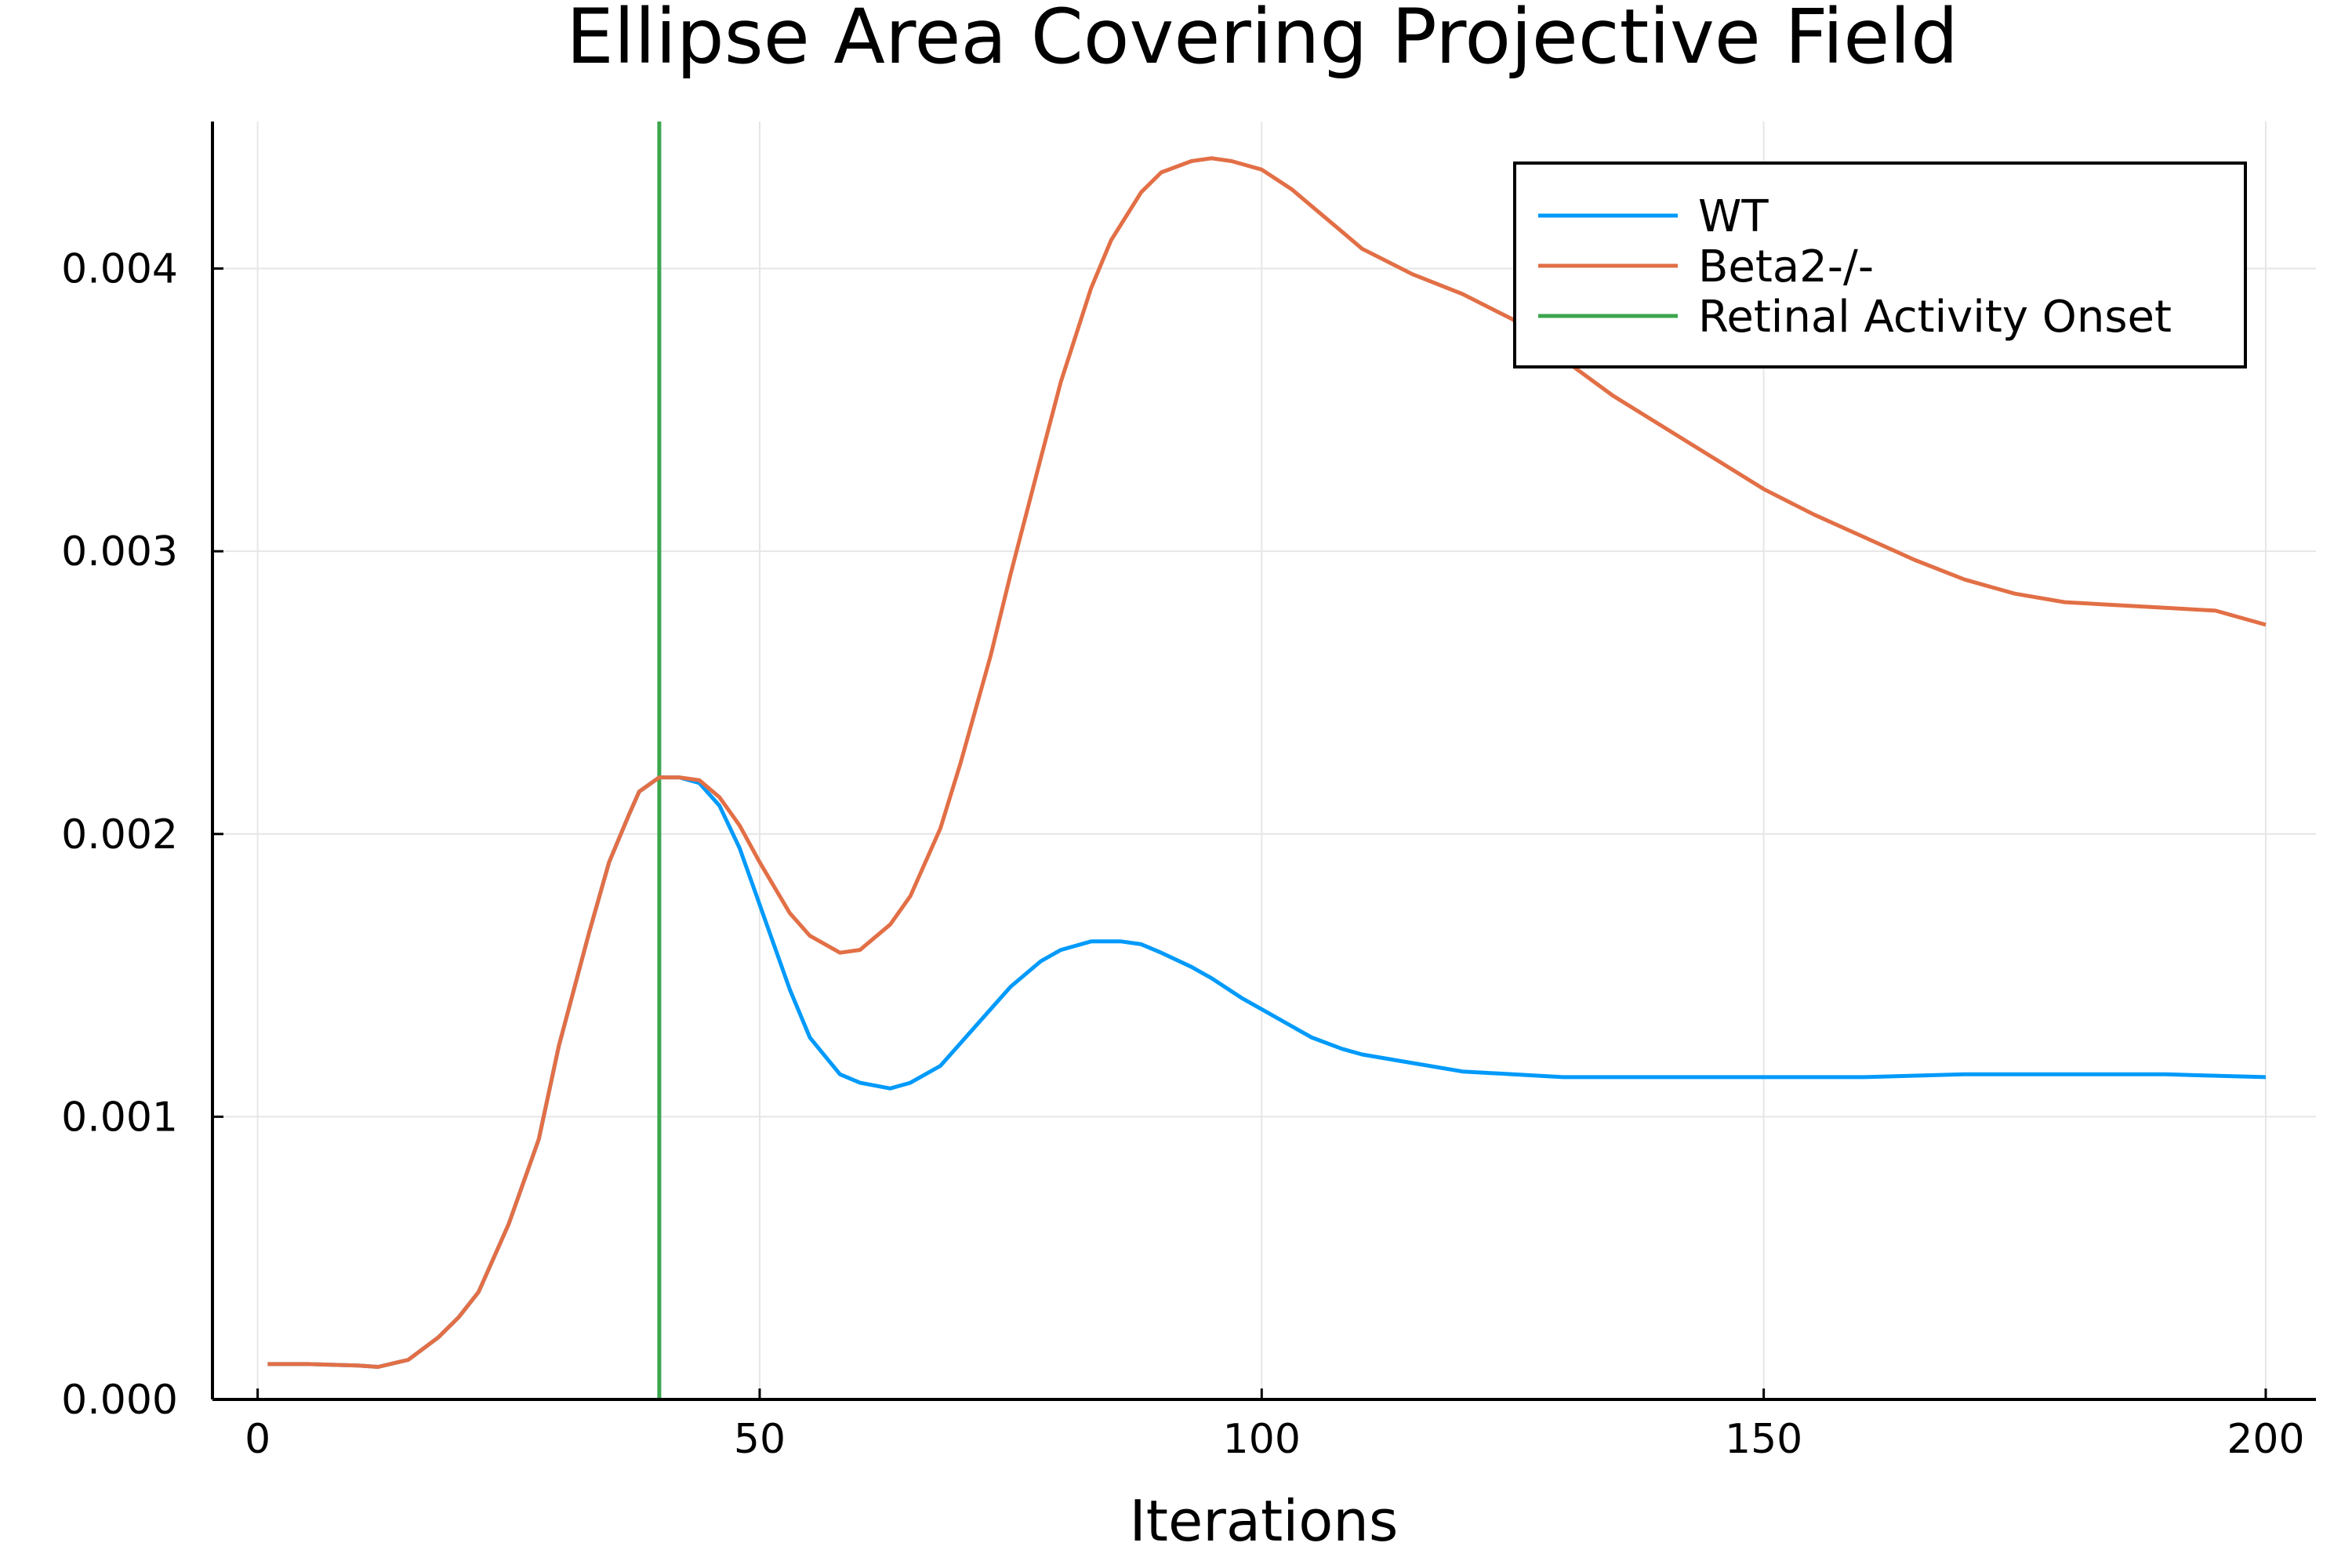  What do you see at coordinates (1734, 216) in the screenshot?
I see `legend-label-wt: WT` at bounding box center [1734, 216].